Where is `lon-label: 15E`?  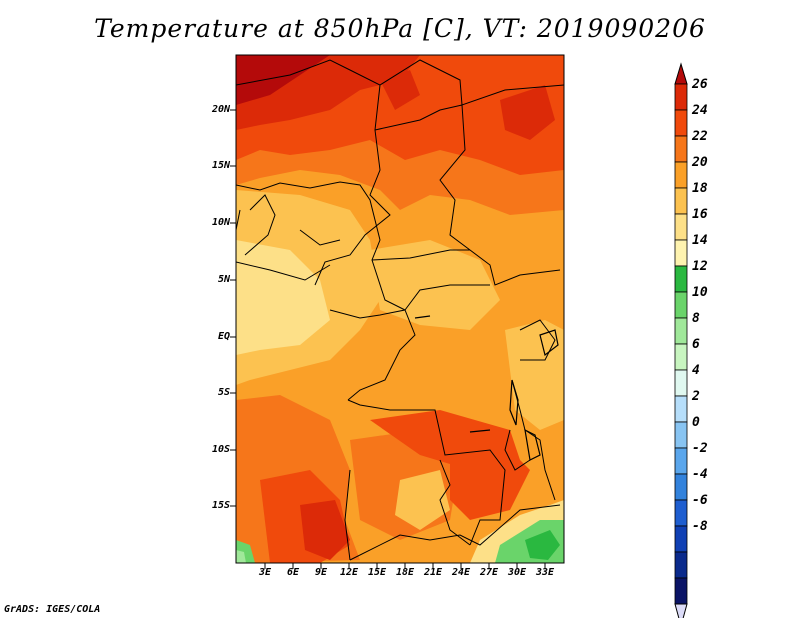 lon-label: 15E is located at coordinates (377, 572).